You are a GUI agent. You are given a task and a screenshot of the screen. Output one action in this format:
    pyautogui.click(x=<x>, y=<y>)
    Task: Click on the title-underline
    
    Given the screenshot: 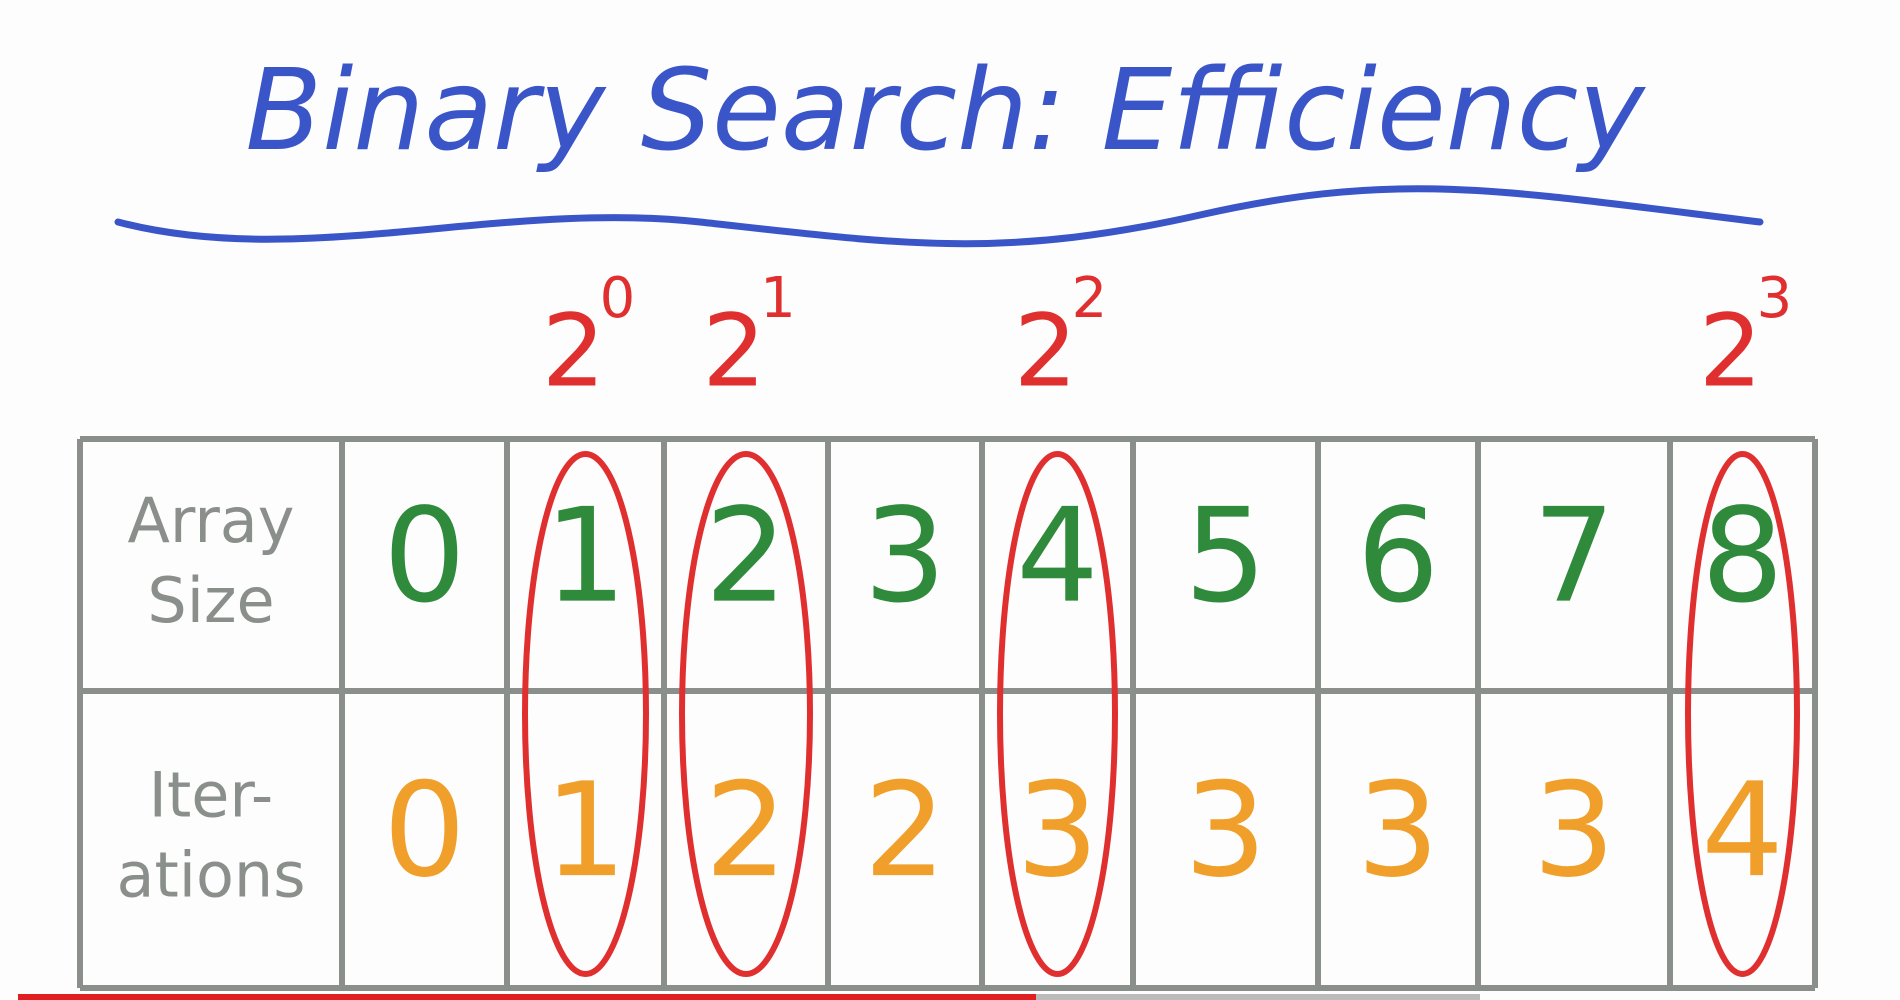 What is the action you would take?
    pyautogui.click(x=939, y=216)
    